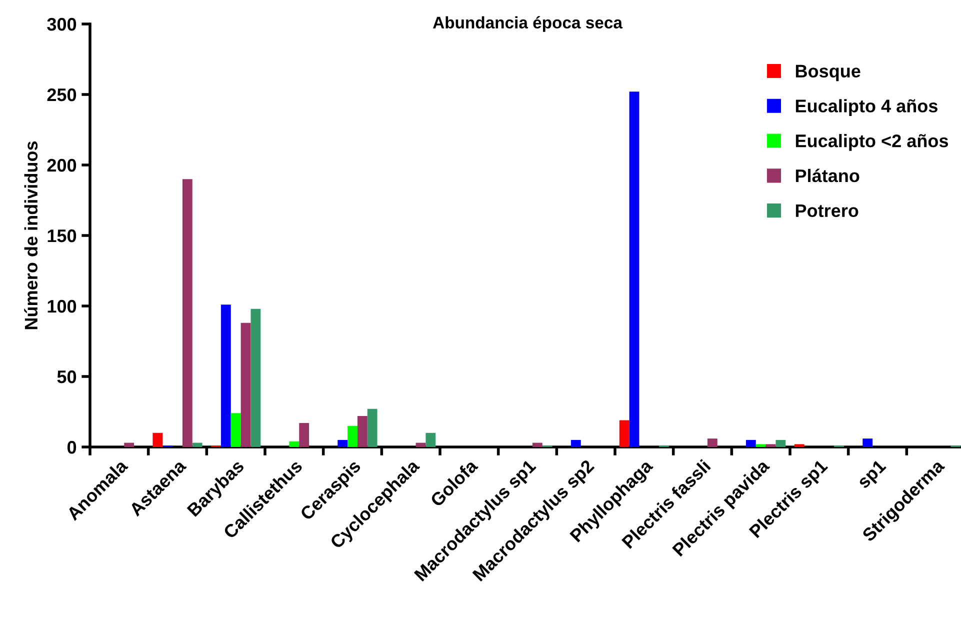 The image size is (961, 627). What do you see at coordinates (828, 175) in the screenshot?
I see `legend-label: Plátano` at bounding box center [828, 175].